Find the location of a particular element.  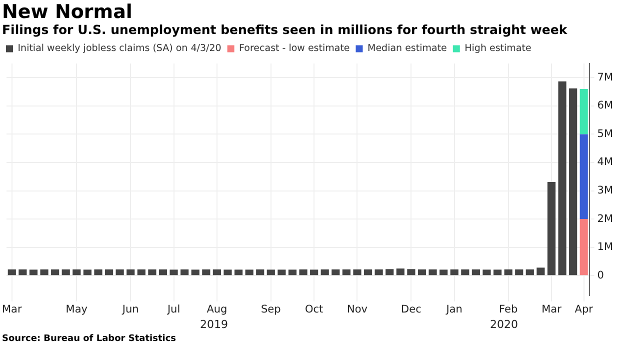

y-tick-label: 4M is located at coordinates (605, 162).